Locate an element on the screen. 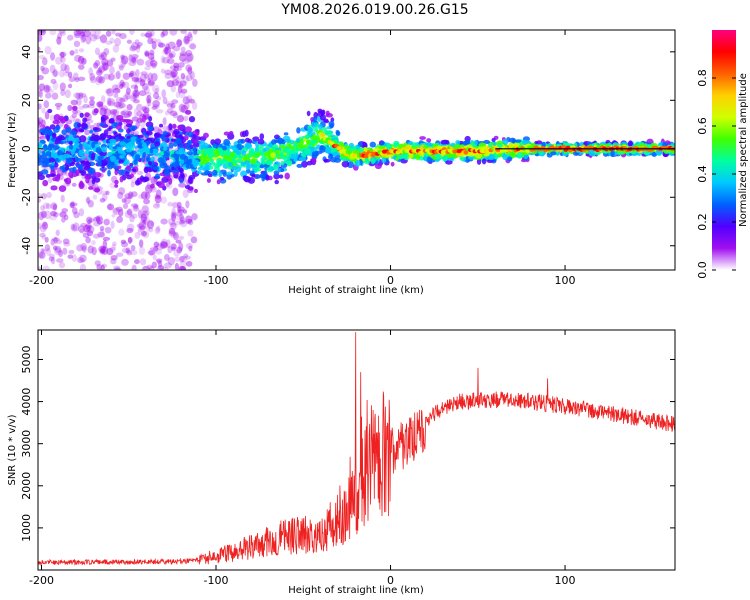 The width and height of the screenshot is (750, 600). colorbar-tick-label: 0.8 is located at coordinates (702, 78).